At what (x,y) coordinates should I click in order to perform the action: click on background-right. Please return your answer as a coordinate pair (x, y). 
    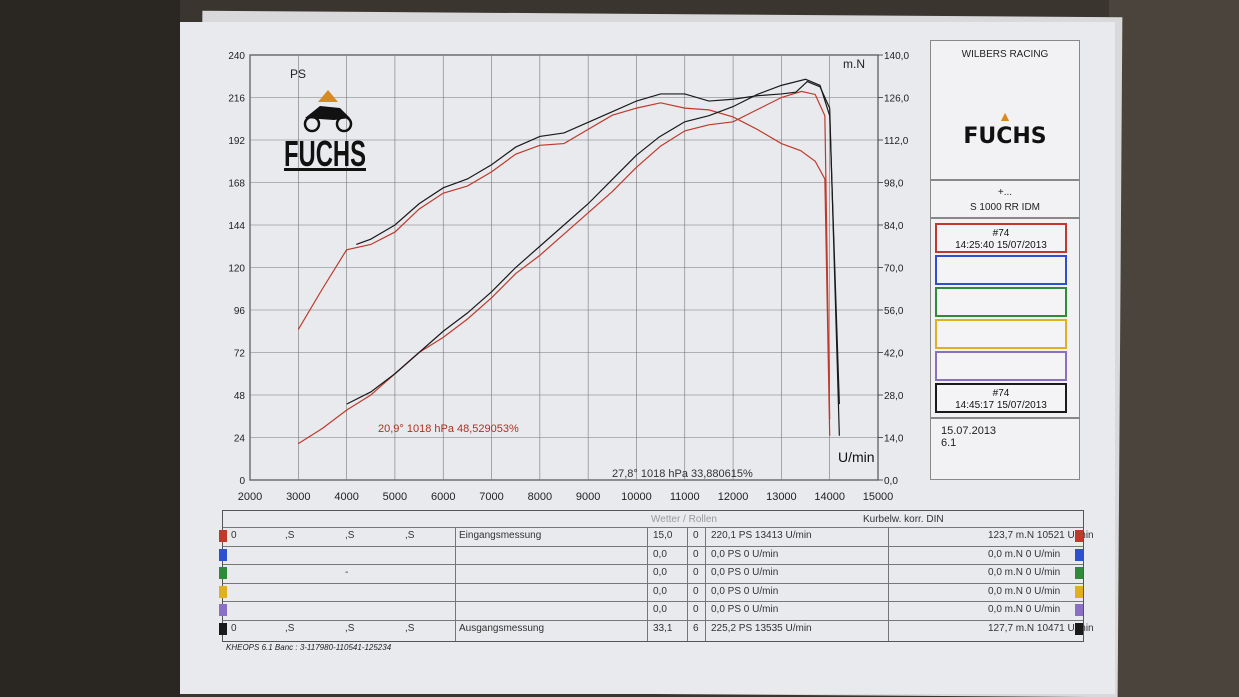
    Looking at the image, I should click on (1174, 348).